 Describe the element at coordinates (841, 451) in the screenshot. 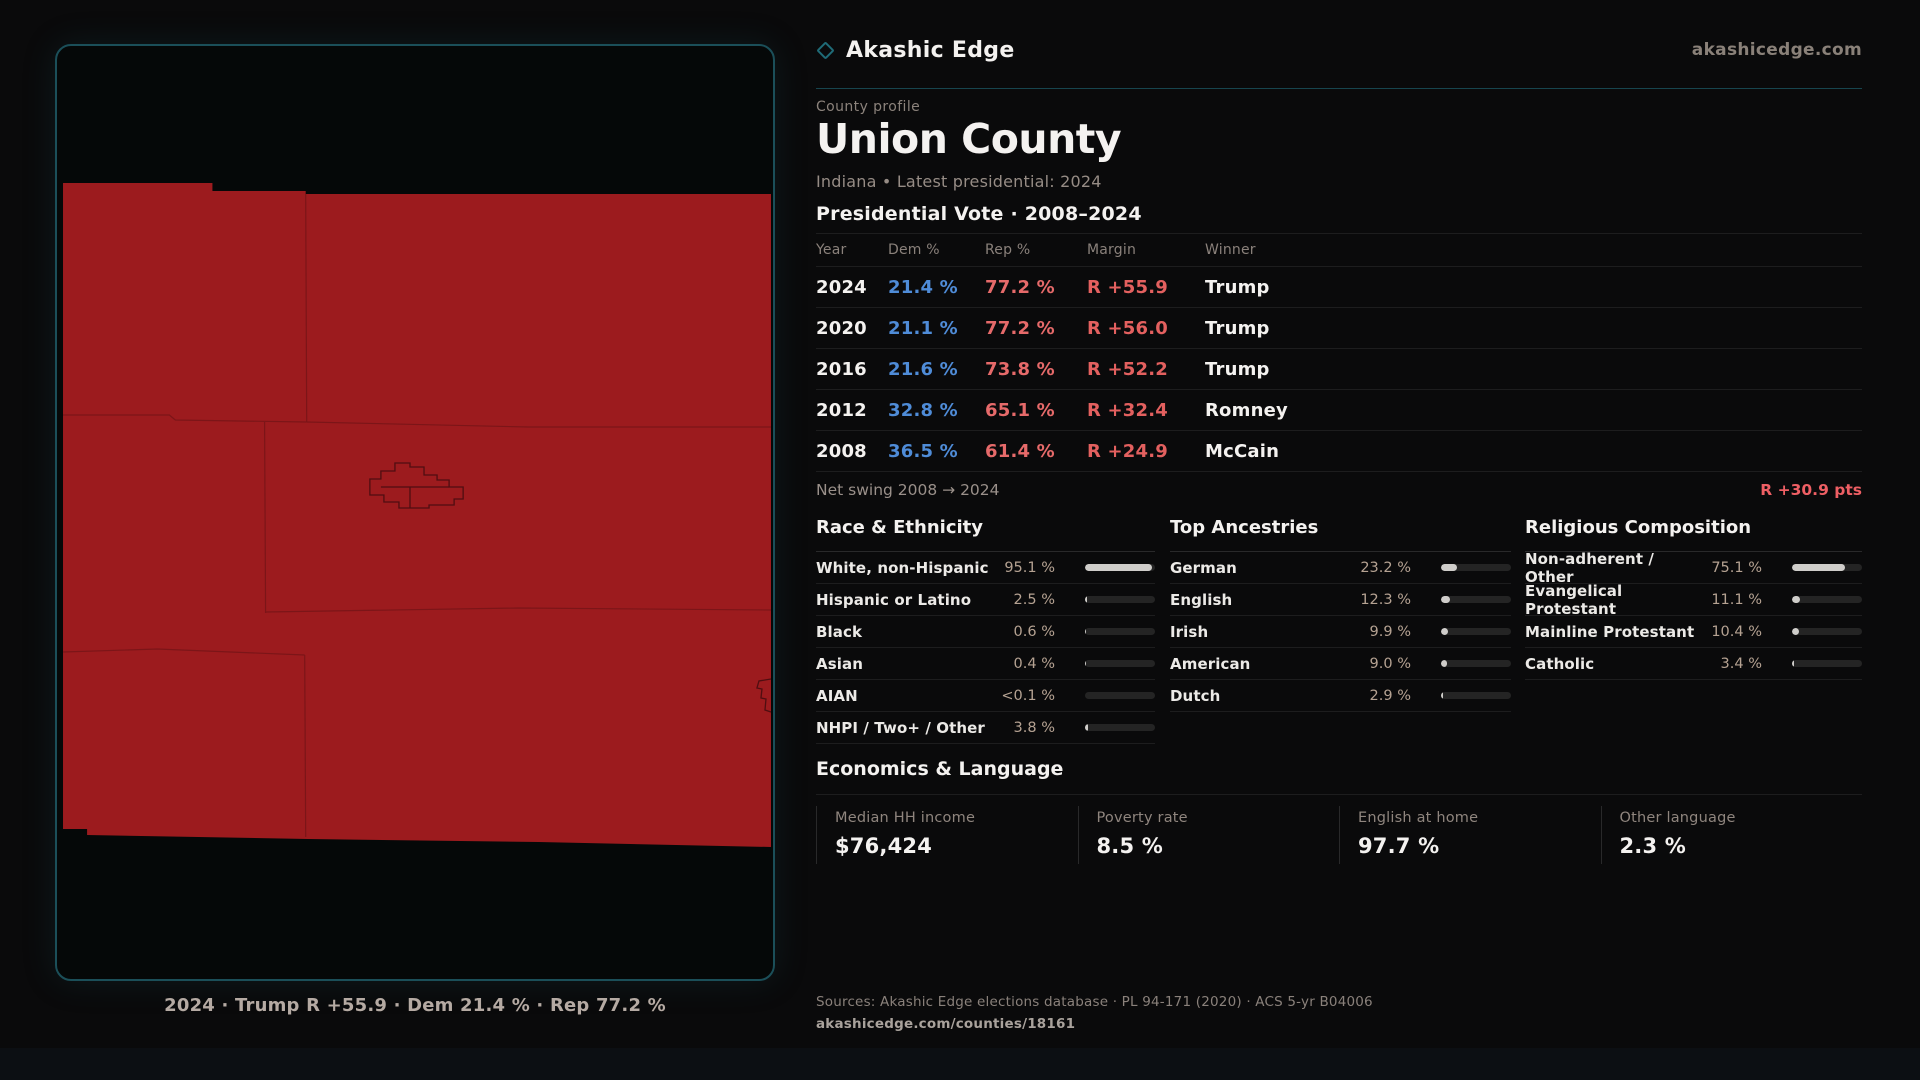

I see `cell-year: 2008` at that location.